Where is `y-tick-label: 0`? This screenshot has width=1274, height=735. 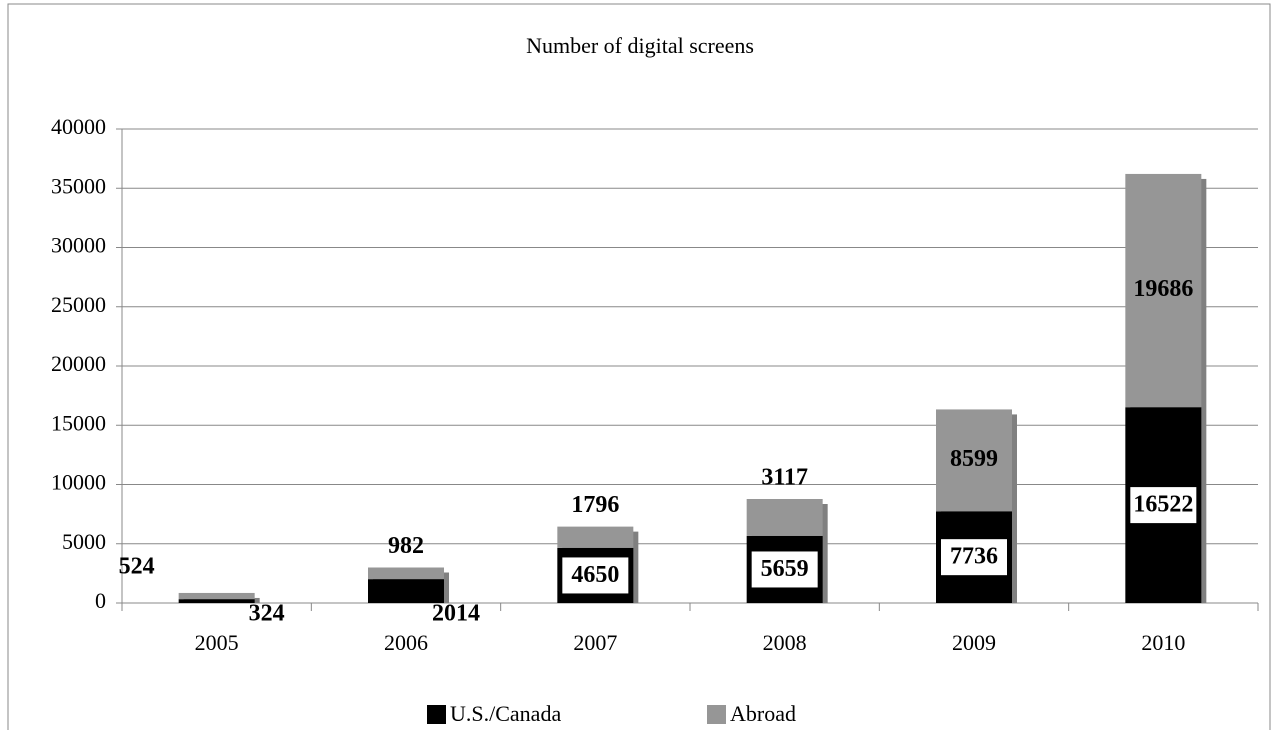
y-tick-label: 0 is located at coordinates (100, 600).